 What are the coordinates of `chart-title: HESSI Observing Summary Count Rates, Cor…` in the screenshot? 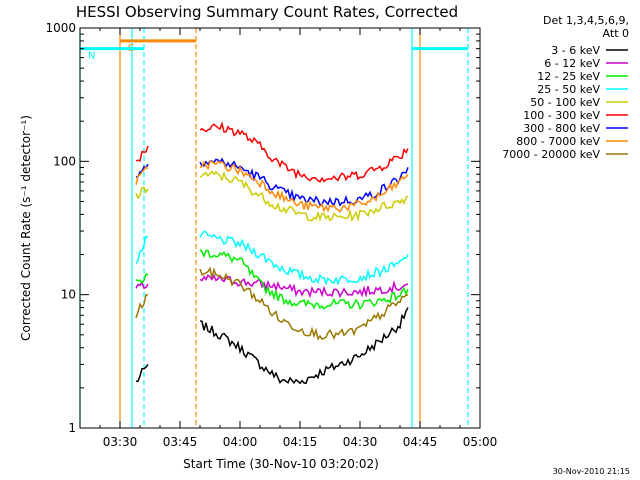 It's located at (267, 12).